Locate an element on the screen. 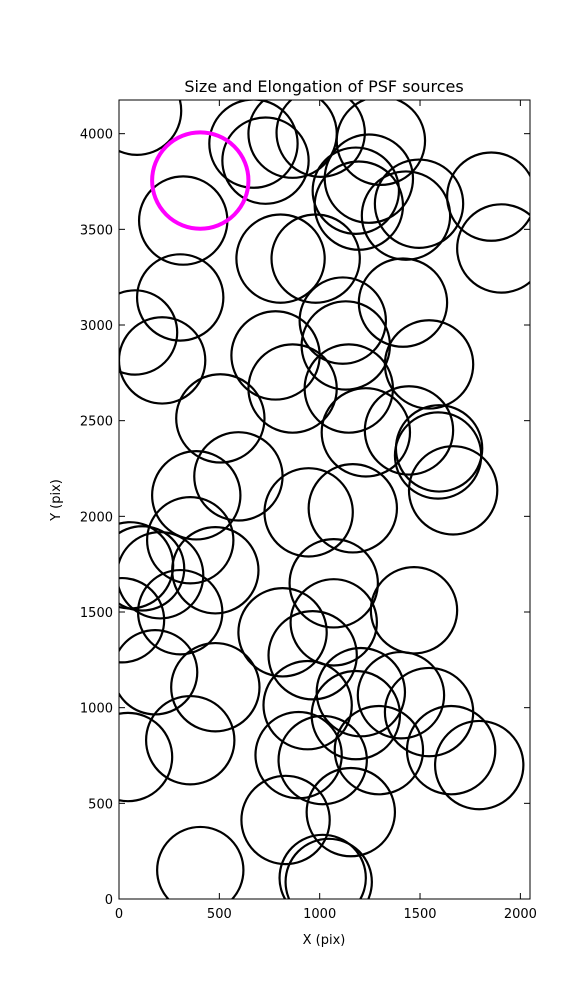 The image size is (588, 1004). x-tick-label: 0 is located at coordinates (119, 914).